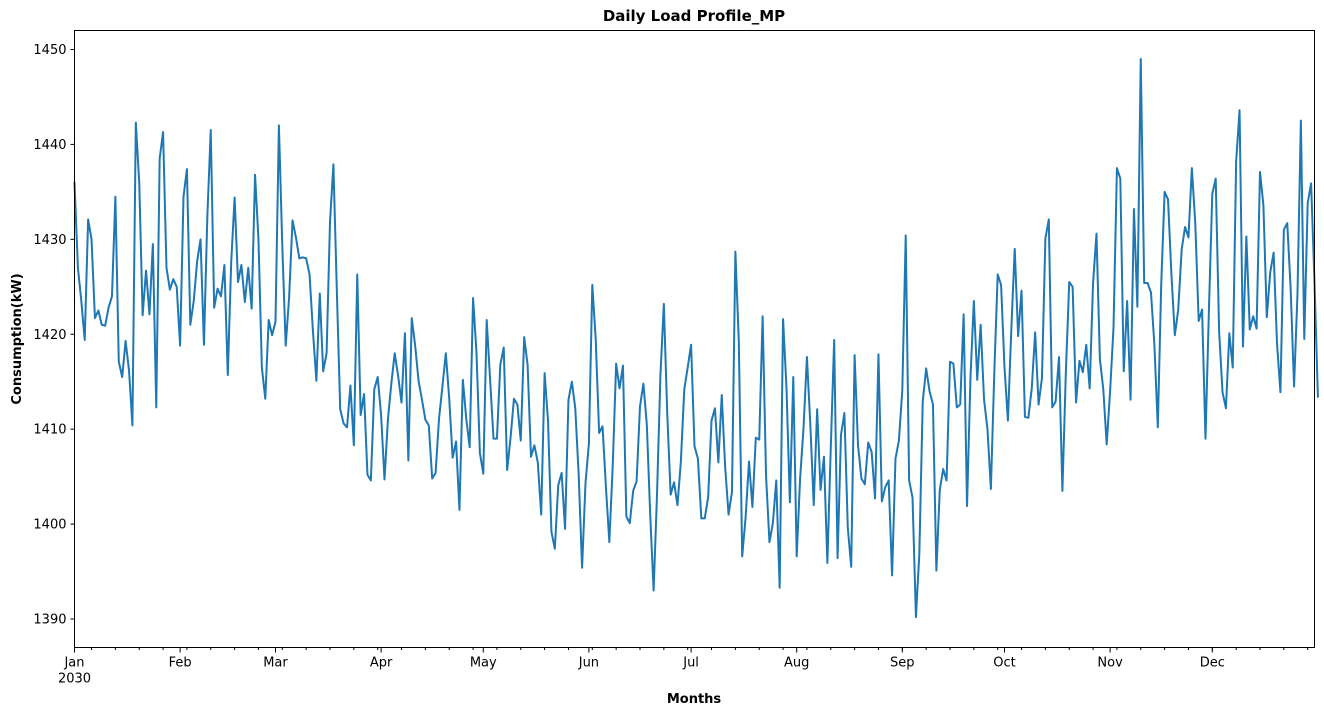 The width and height of the screenshot is (1324, 715). What do you see at coordinates (381, 663) in the screenshot?
I see `x-tick-label: Apr` at bounding box center [381, 663].